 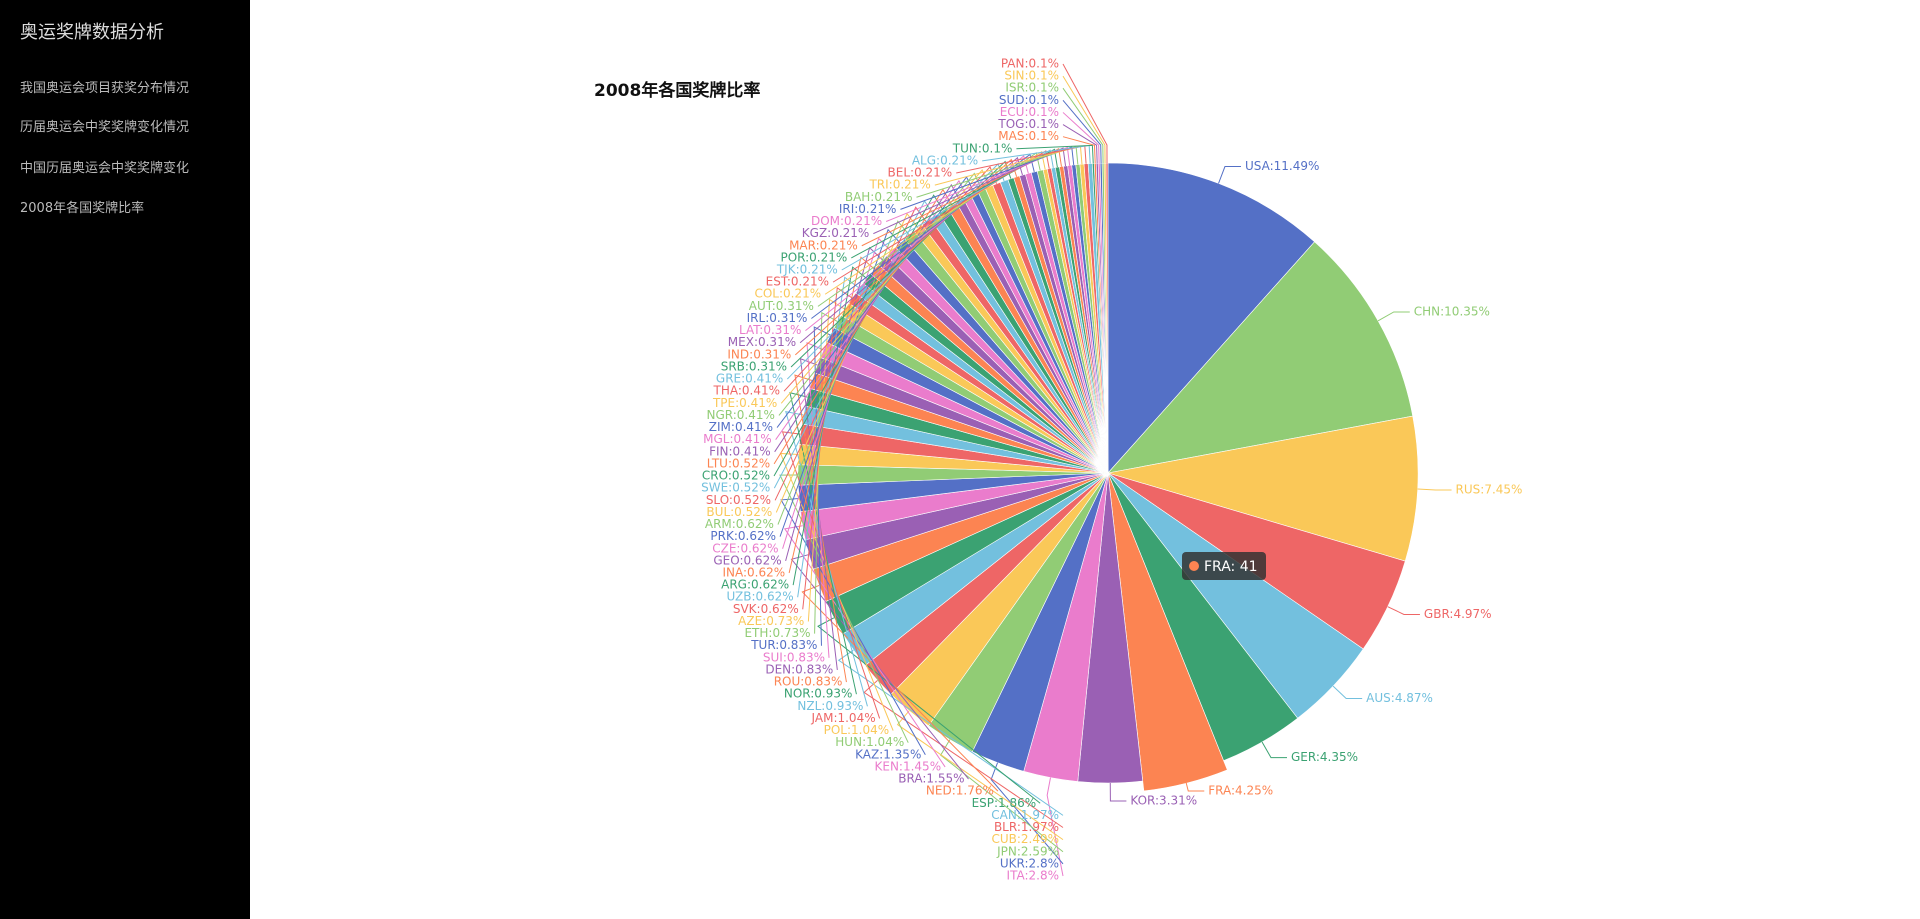 I want to click on tooltip-box, so click(x=1224, y=566).